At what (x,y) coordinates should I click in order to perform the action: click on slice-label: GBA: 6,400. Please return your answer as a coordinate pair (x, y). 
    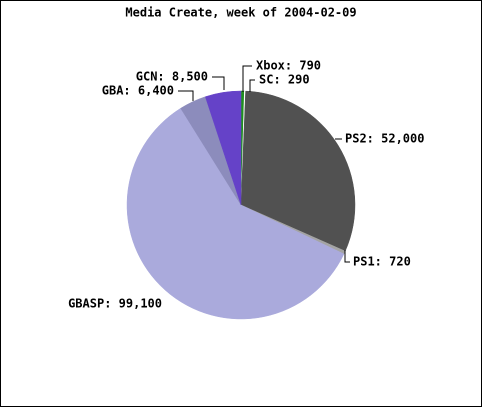
    Looking at the image, I should click on (138, 91).